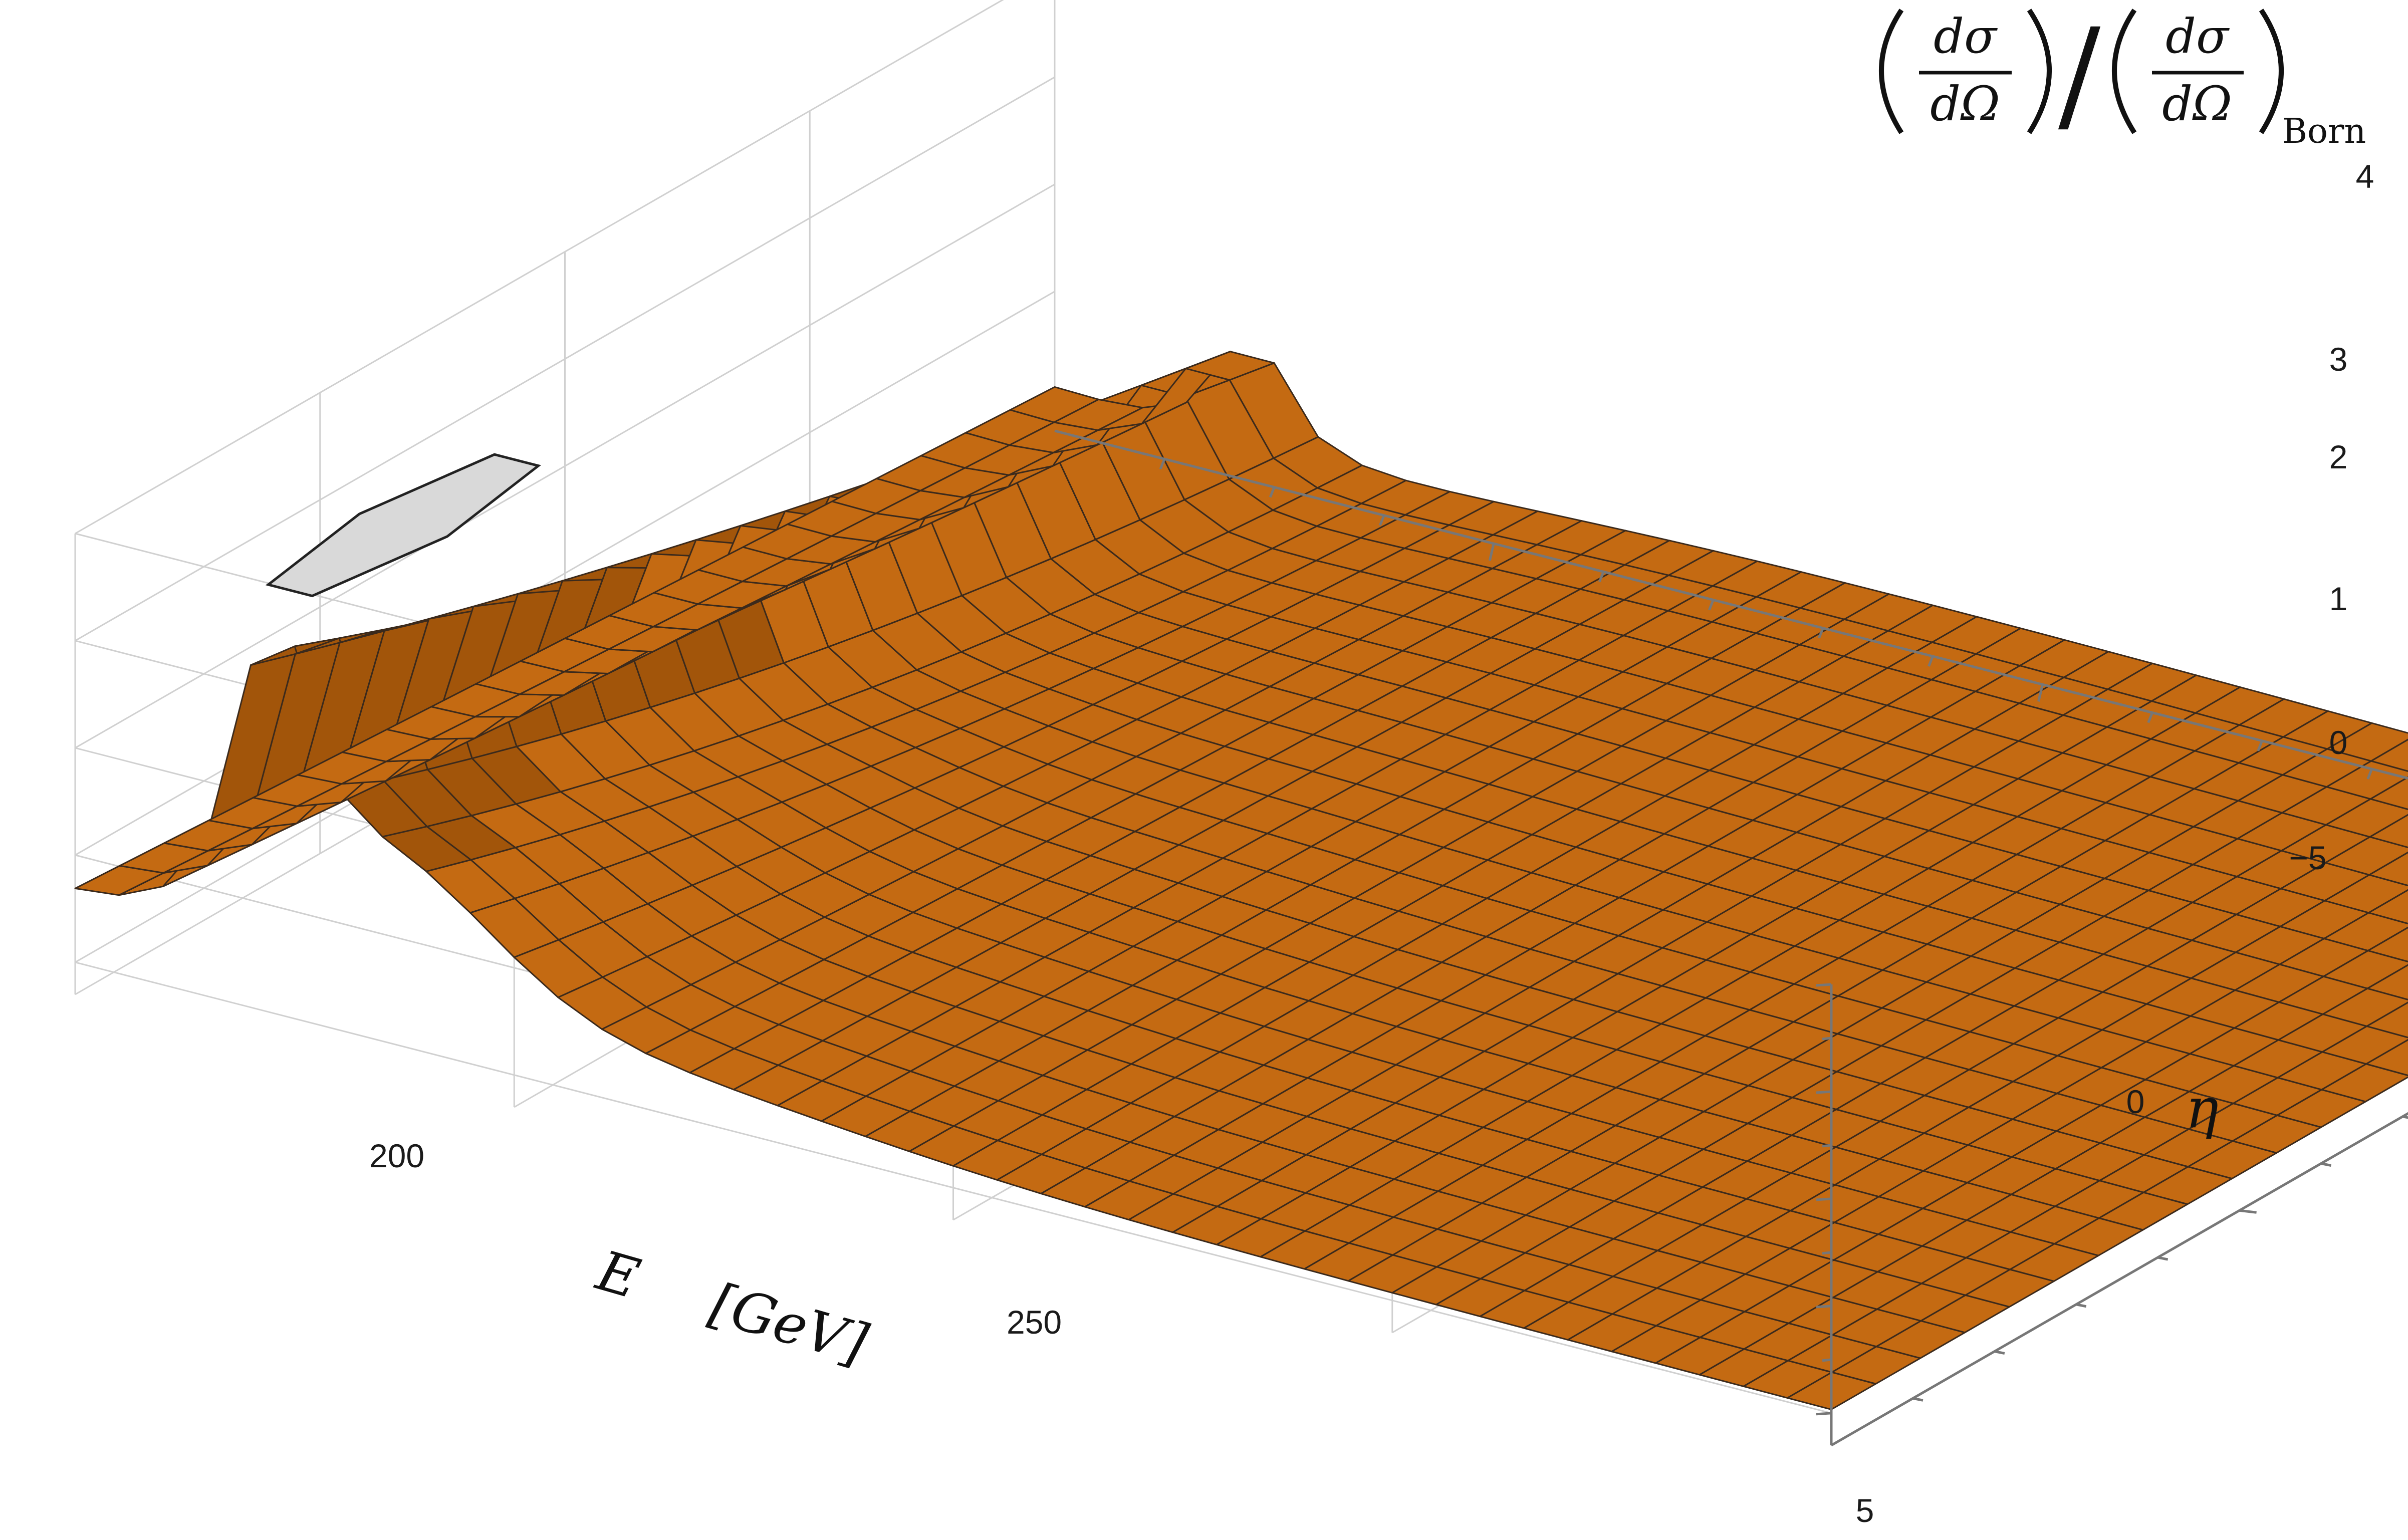 The height and width of the screenshot is (1540, 2408). What do you see at coordinates (2339, 359) in the screenshot?
I see `z-tick-label-3: 3` at bounding box center [2339, 359].